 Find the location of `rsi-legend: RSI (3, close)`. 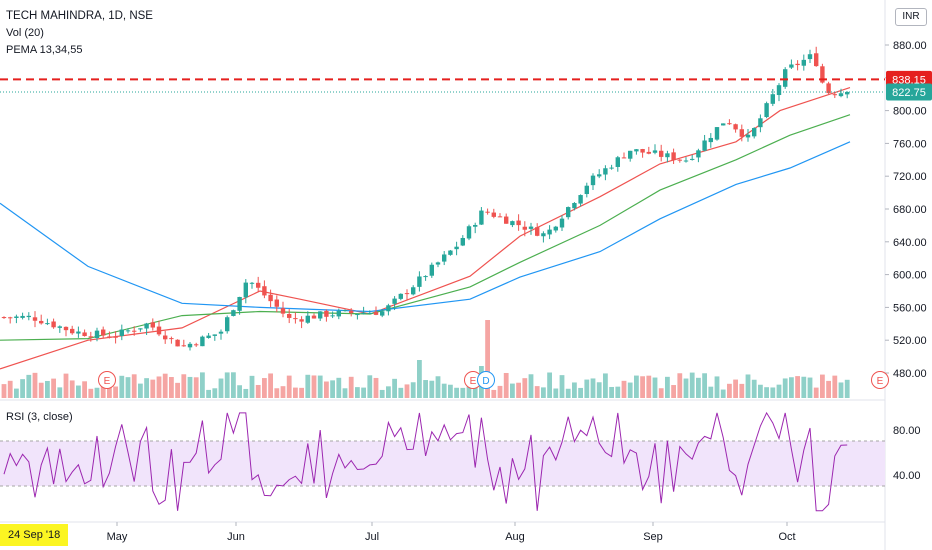

rsi-legend: RSI (3, close) is located at coordinates (39, 417).